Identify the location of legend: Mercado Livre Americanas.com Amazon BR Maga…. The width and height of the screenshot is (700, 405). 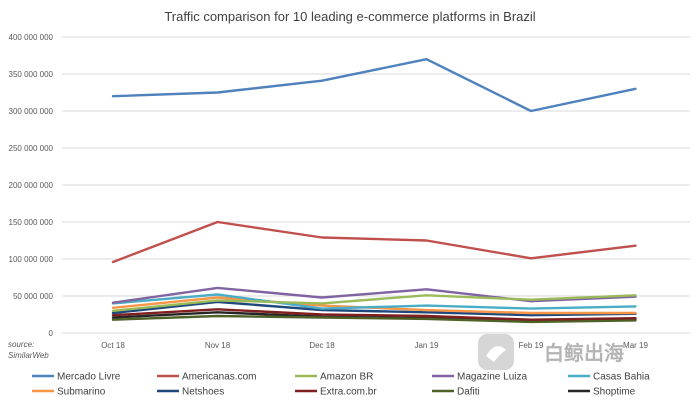
(341, 385).